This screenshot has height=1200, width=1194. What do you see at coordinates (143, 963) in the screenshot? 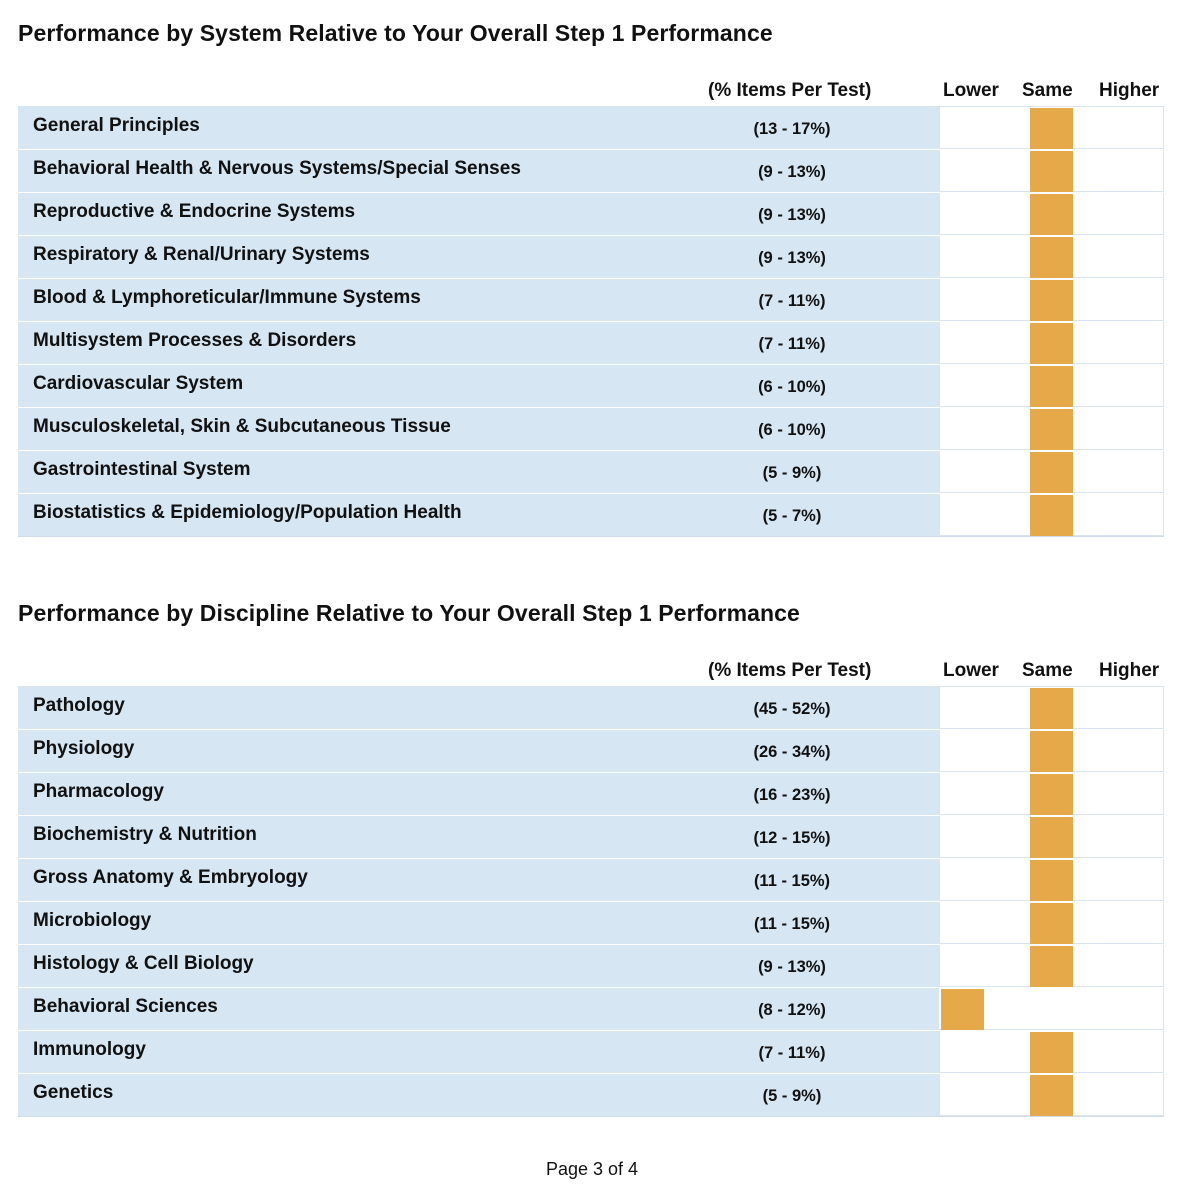
I see `row-label: Histology & Cell Biology` at bounding box center [143, 963].